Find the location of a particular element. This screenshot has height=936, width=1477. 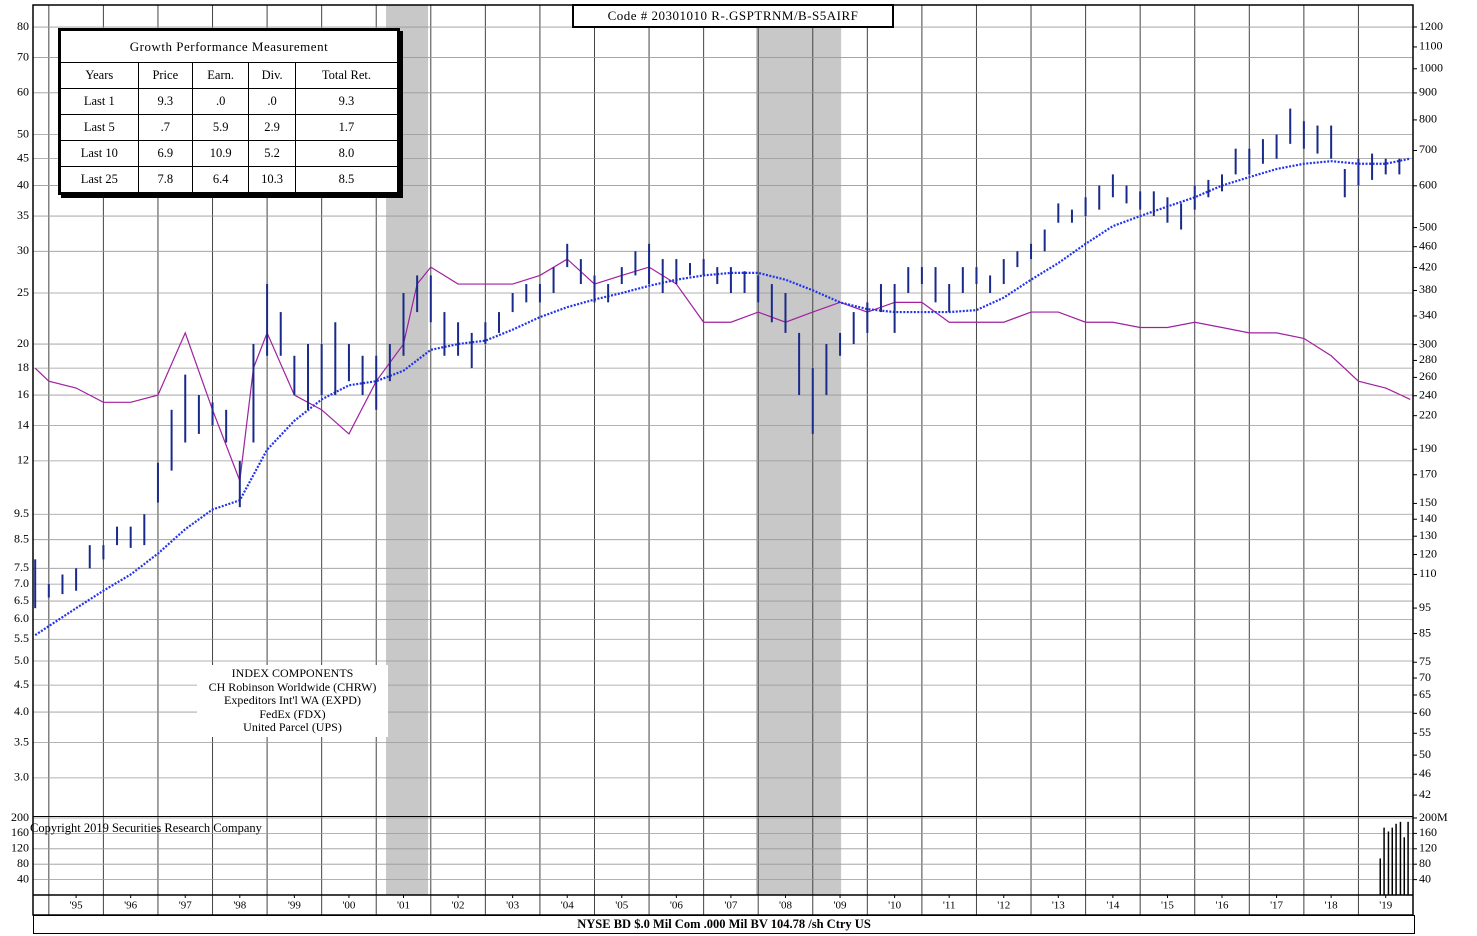

volume-tick-label: 160 is located at coordinates (20, 832).